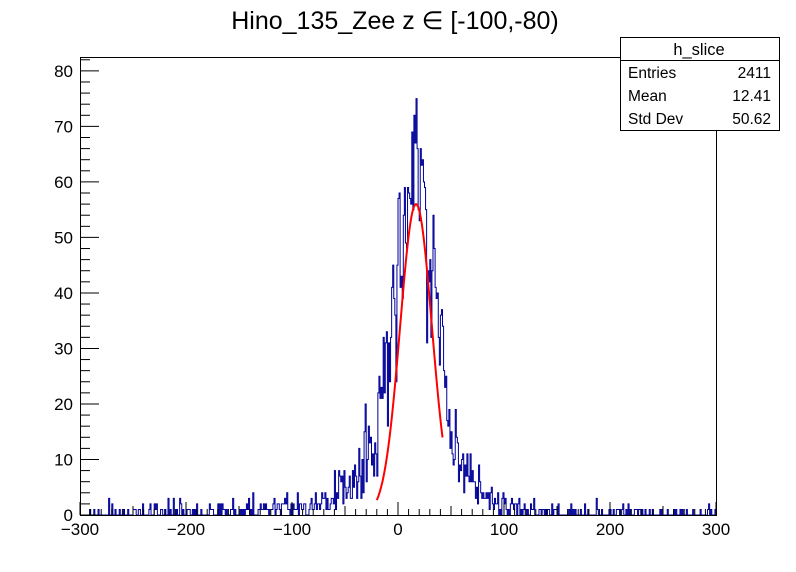 This screenshot has height=572, width=796. Describe the element at coordinates (63, 459) in the screenshot. I see `y-tick-label: 10` at that location.